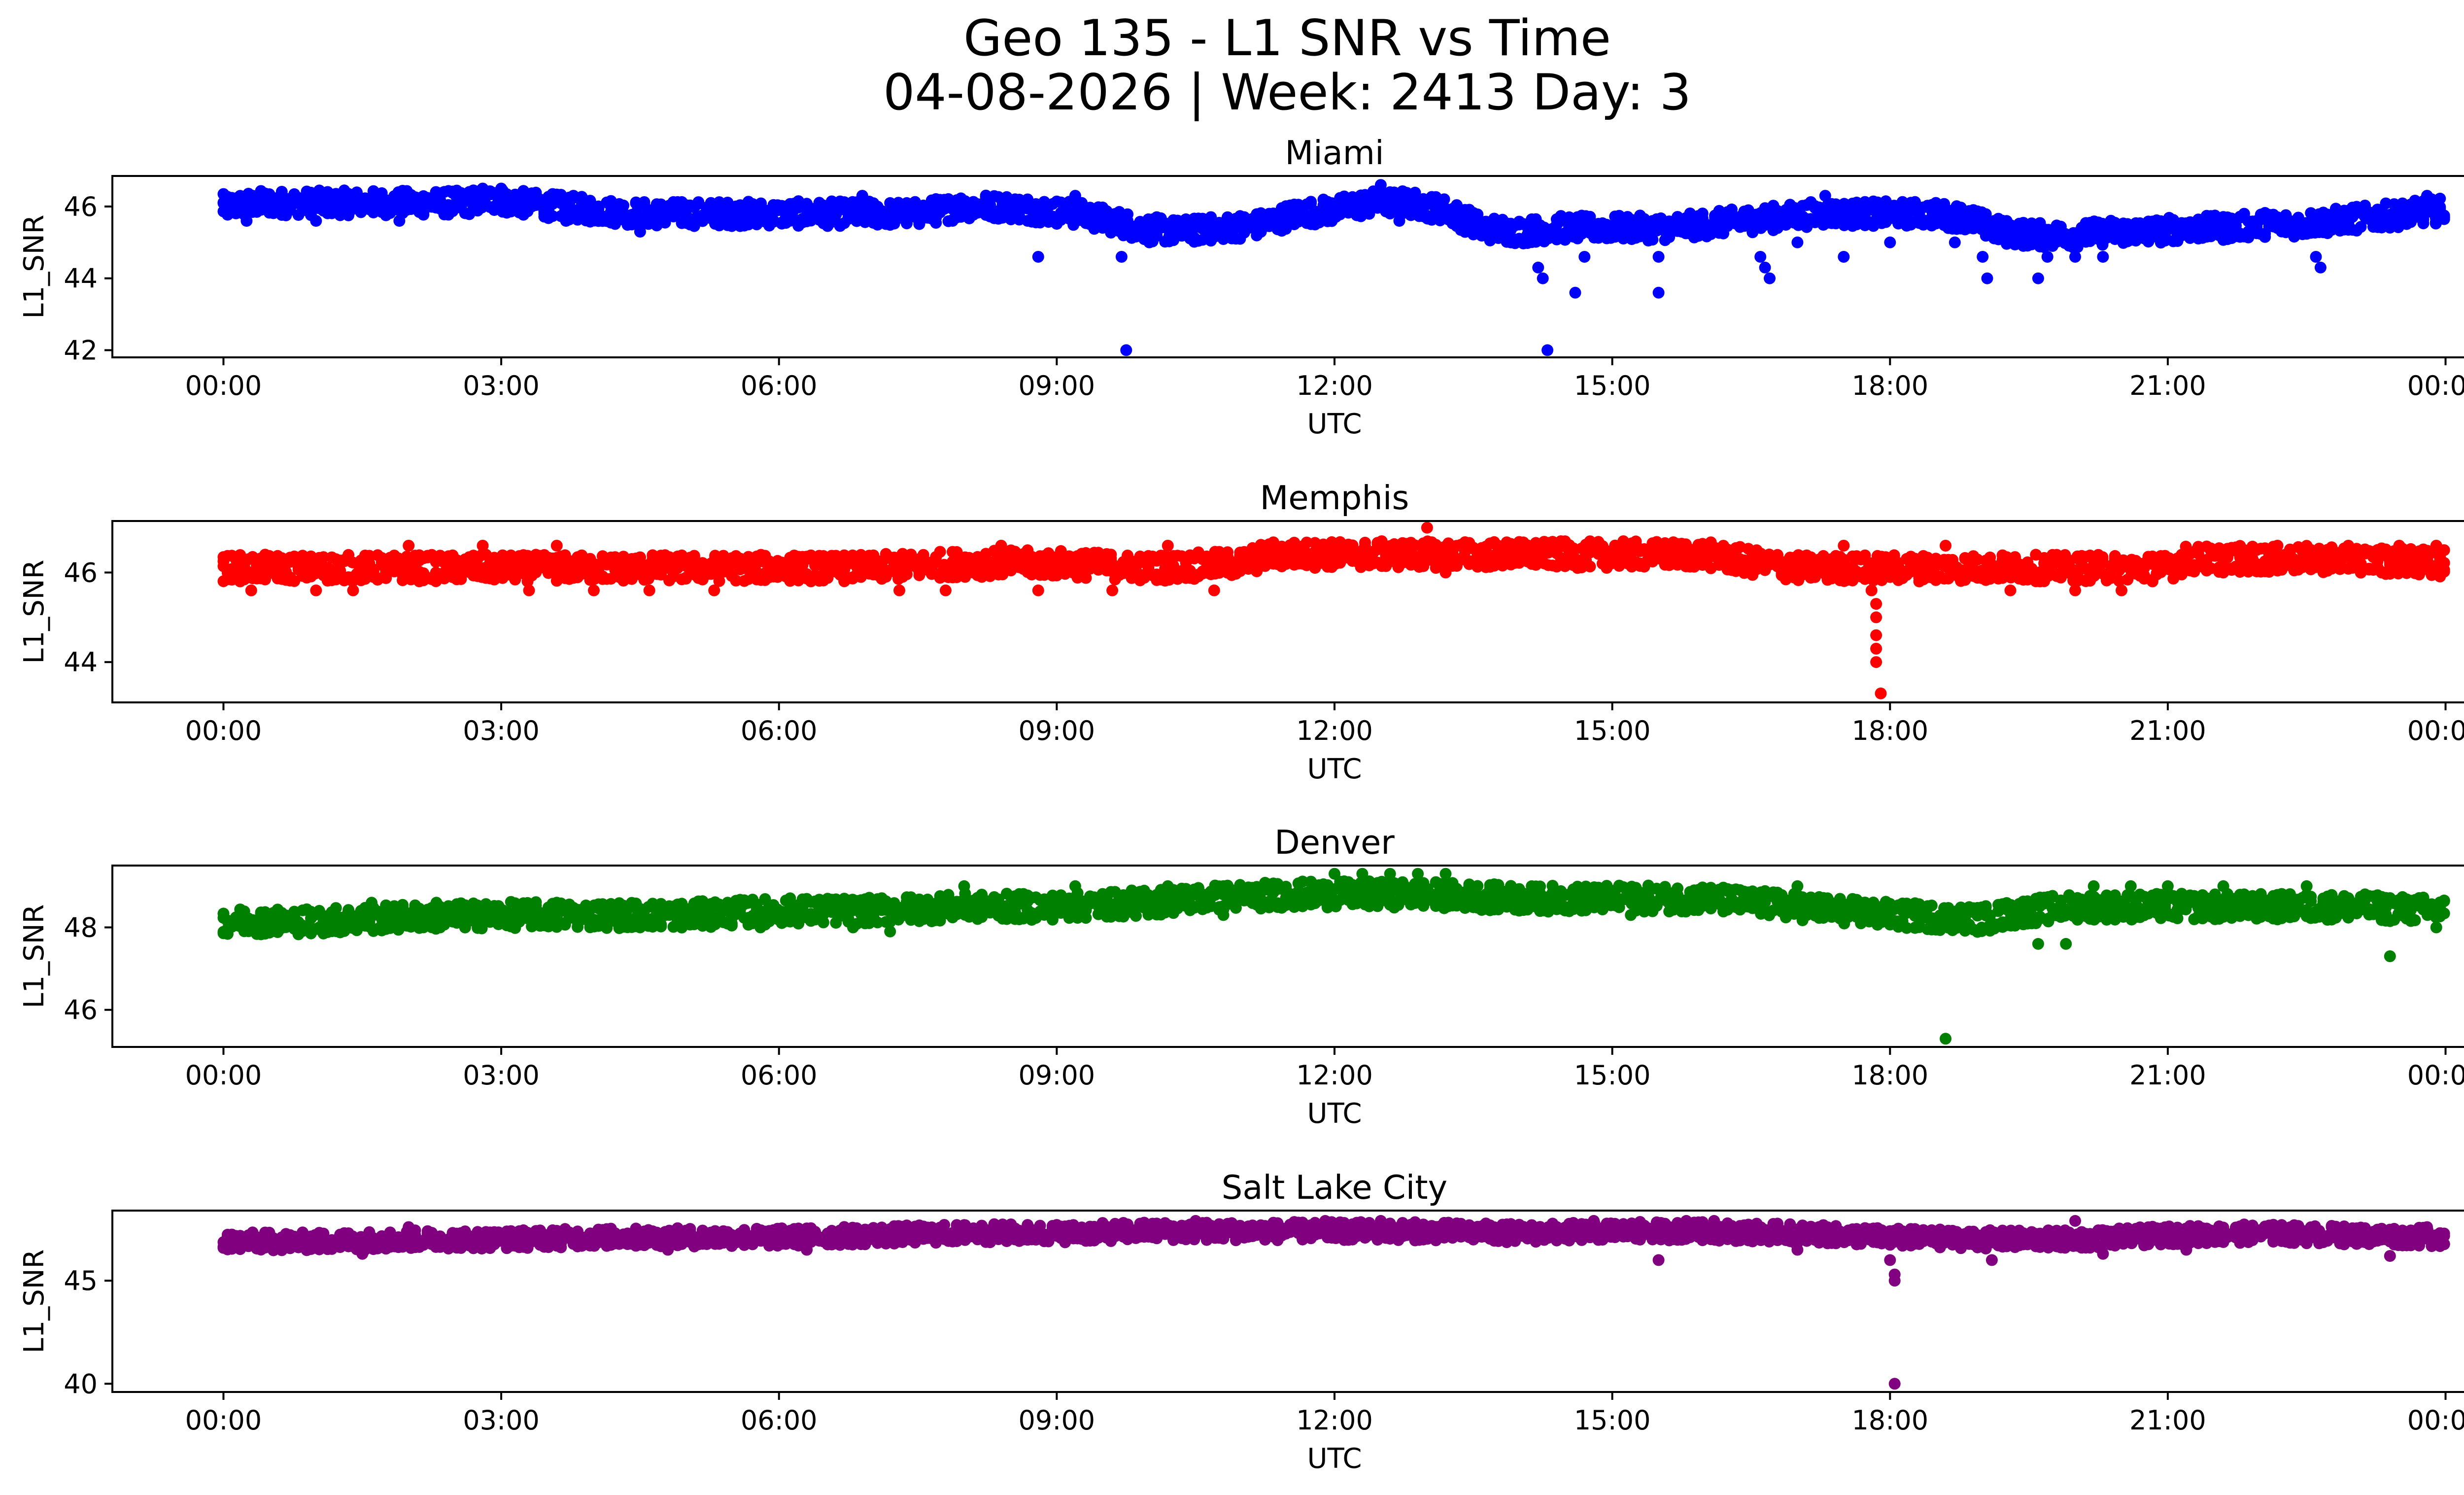 The image size is (2464, 1495). What do you see at coordinates (34, 611) in the screenshot?
I see `y-axis-label: L1_SNR` at bounding box center [34, 611].